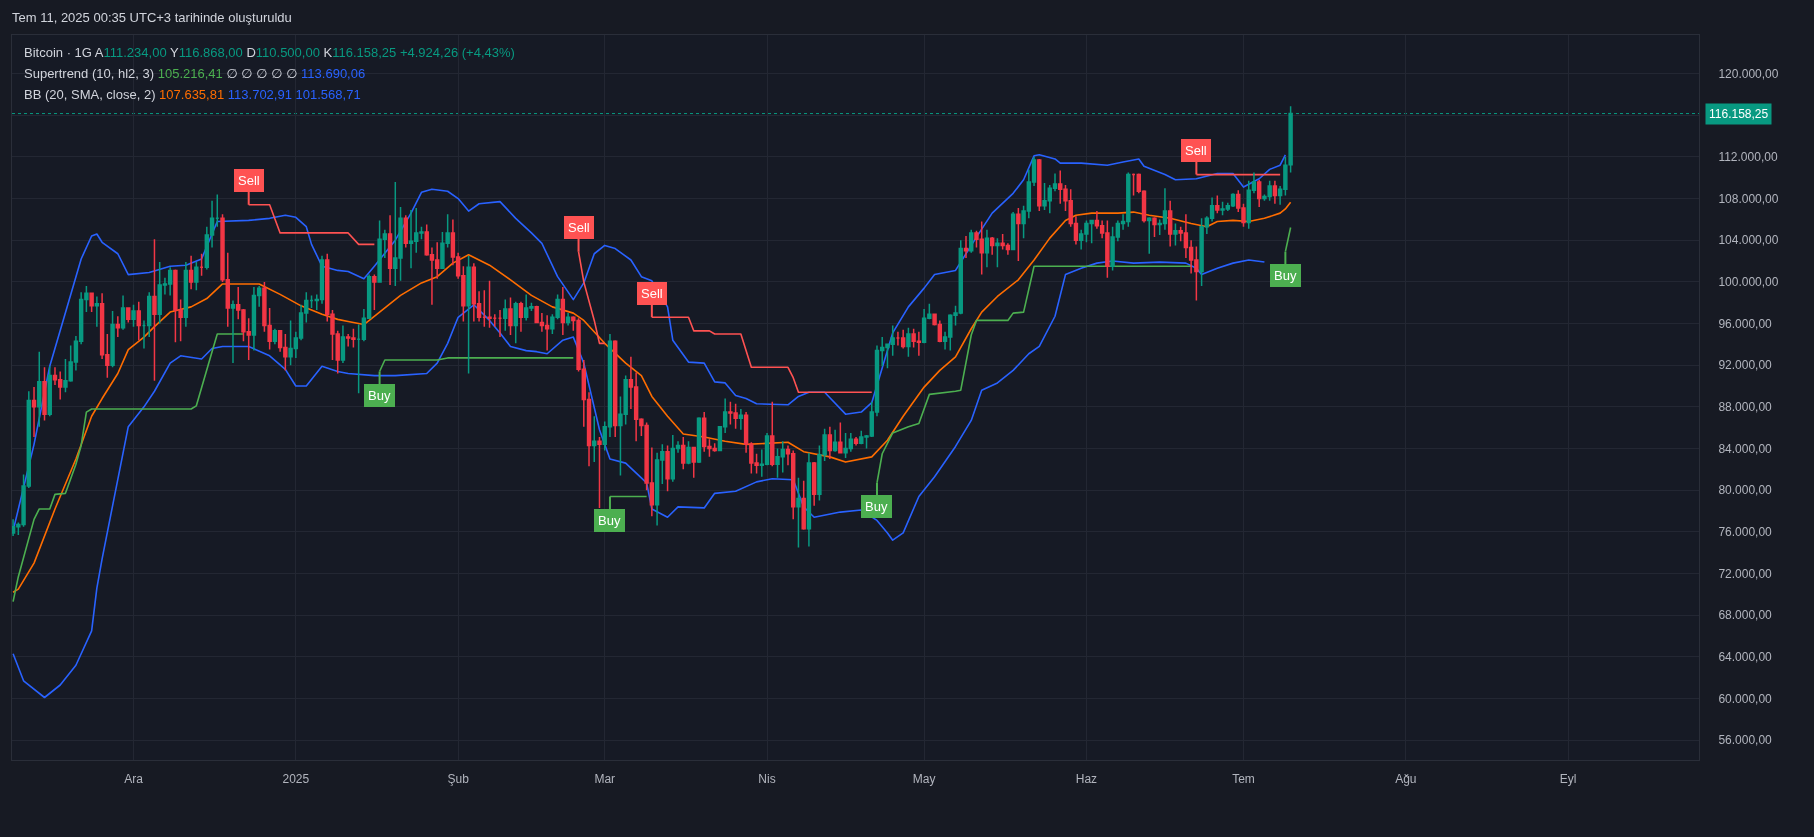 The image size is (1814, 837). Describe the element at coordinates (1745, 698) in the screenshot. I see `y-tick-label: 60.000,00` at that location.